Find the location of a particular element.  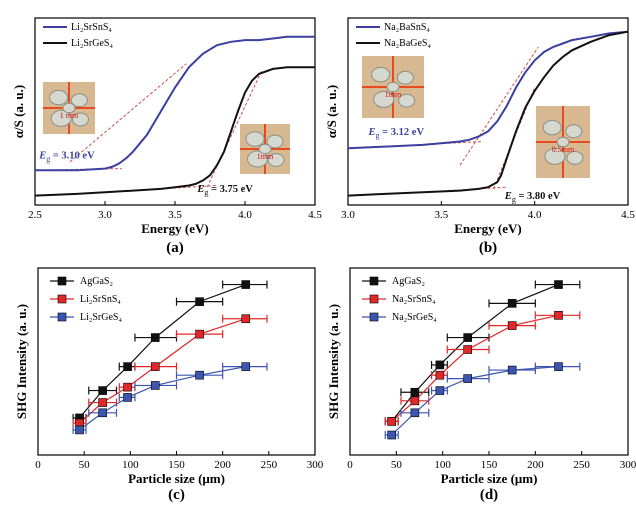

x-tick-label: 250 is located at coordinates (581, 465).